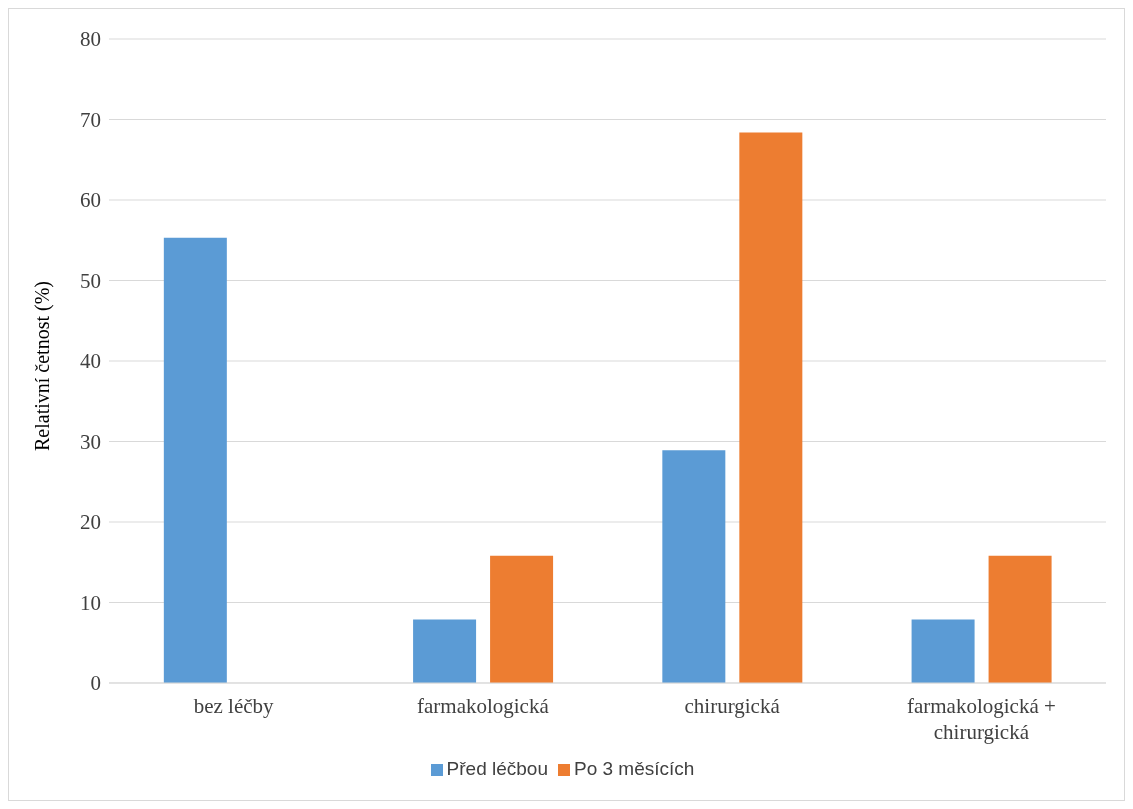 Image resolution: width=1133 pixels, height=809 pixels. Describe the element at coordinates (90, 602) in the screenshot. I see `y-tick-label: 10` at that location.